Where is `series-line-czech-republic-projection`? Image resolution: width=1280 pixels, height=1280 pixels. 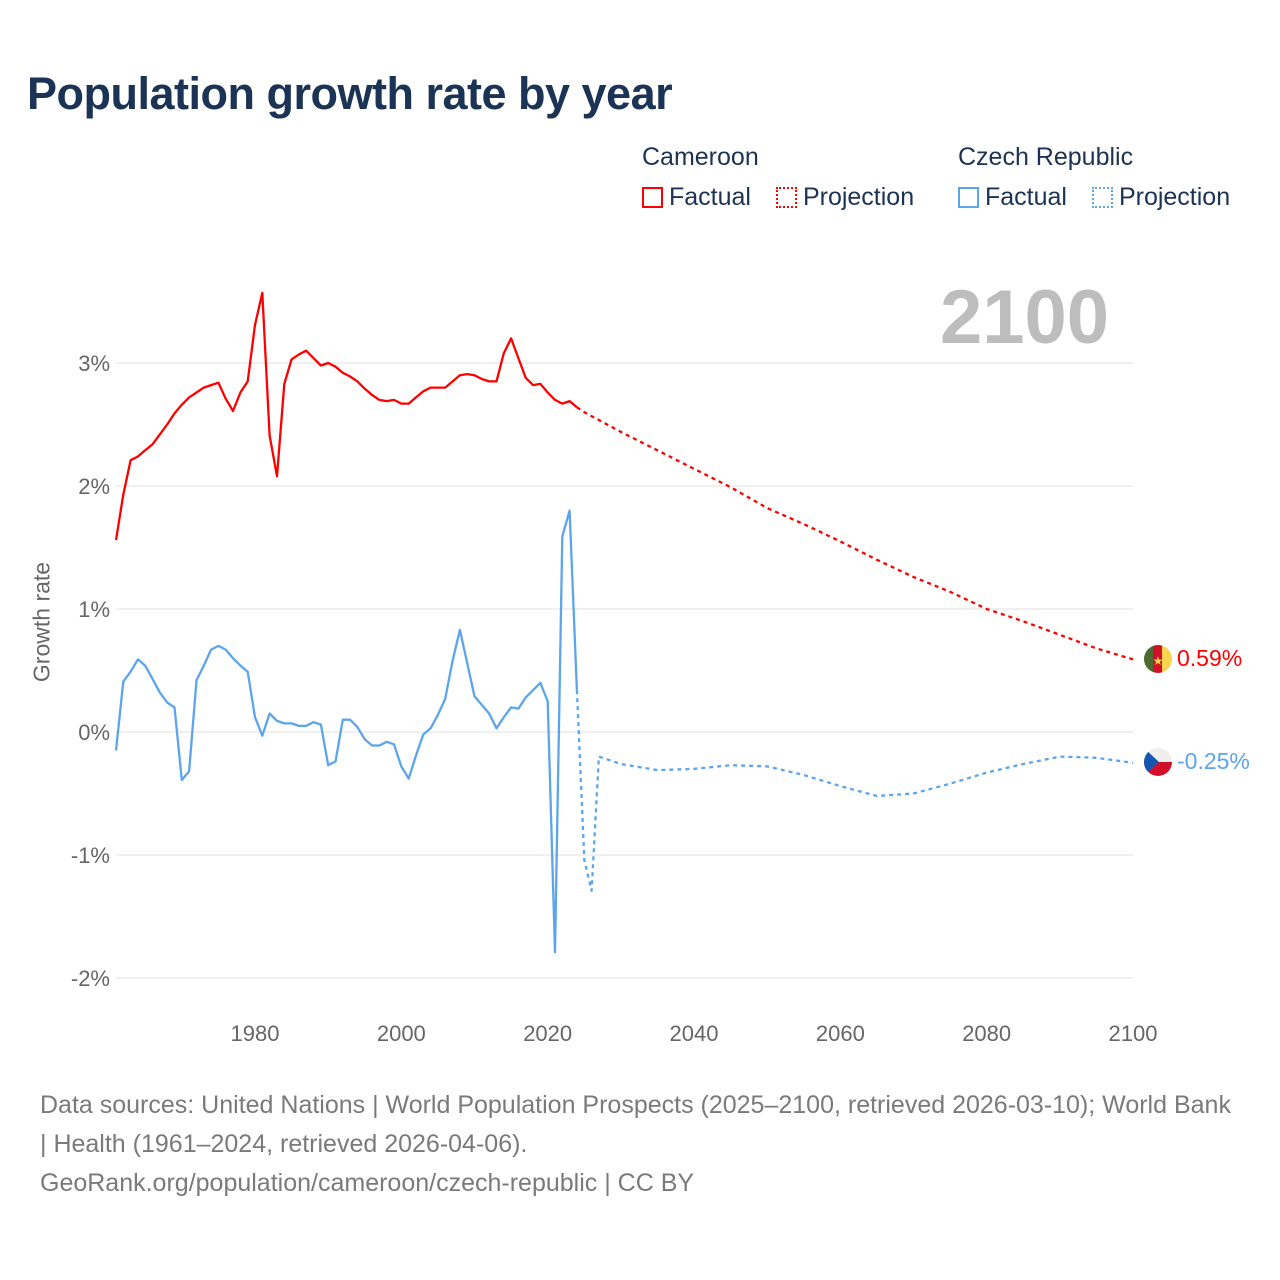 series-line-czech-republic-projection is located at coordinates (854, 791).